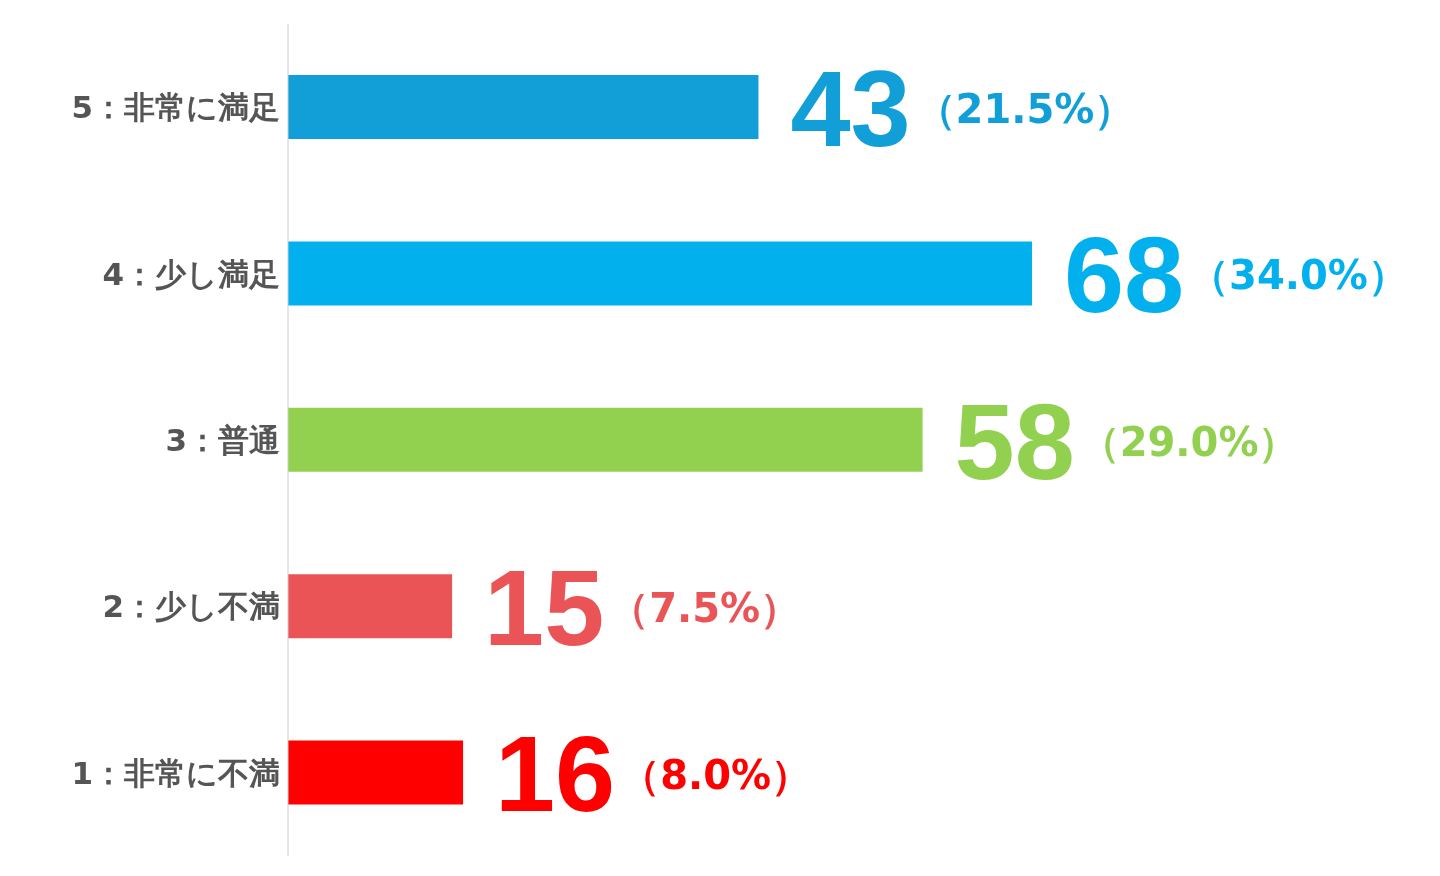 This screenshot has height=876, width=1440. What do you see at coordinates (1298, 275) in the screenshot?
I see `text: （34.0%）` at bounding box center [1298, 275].